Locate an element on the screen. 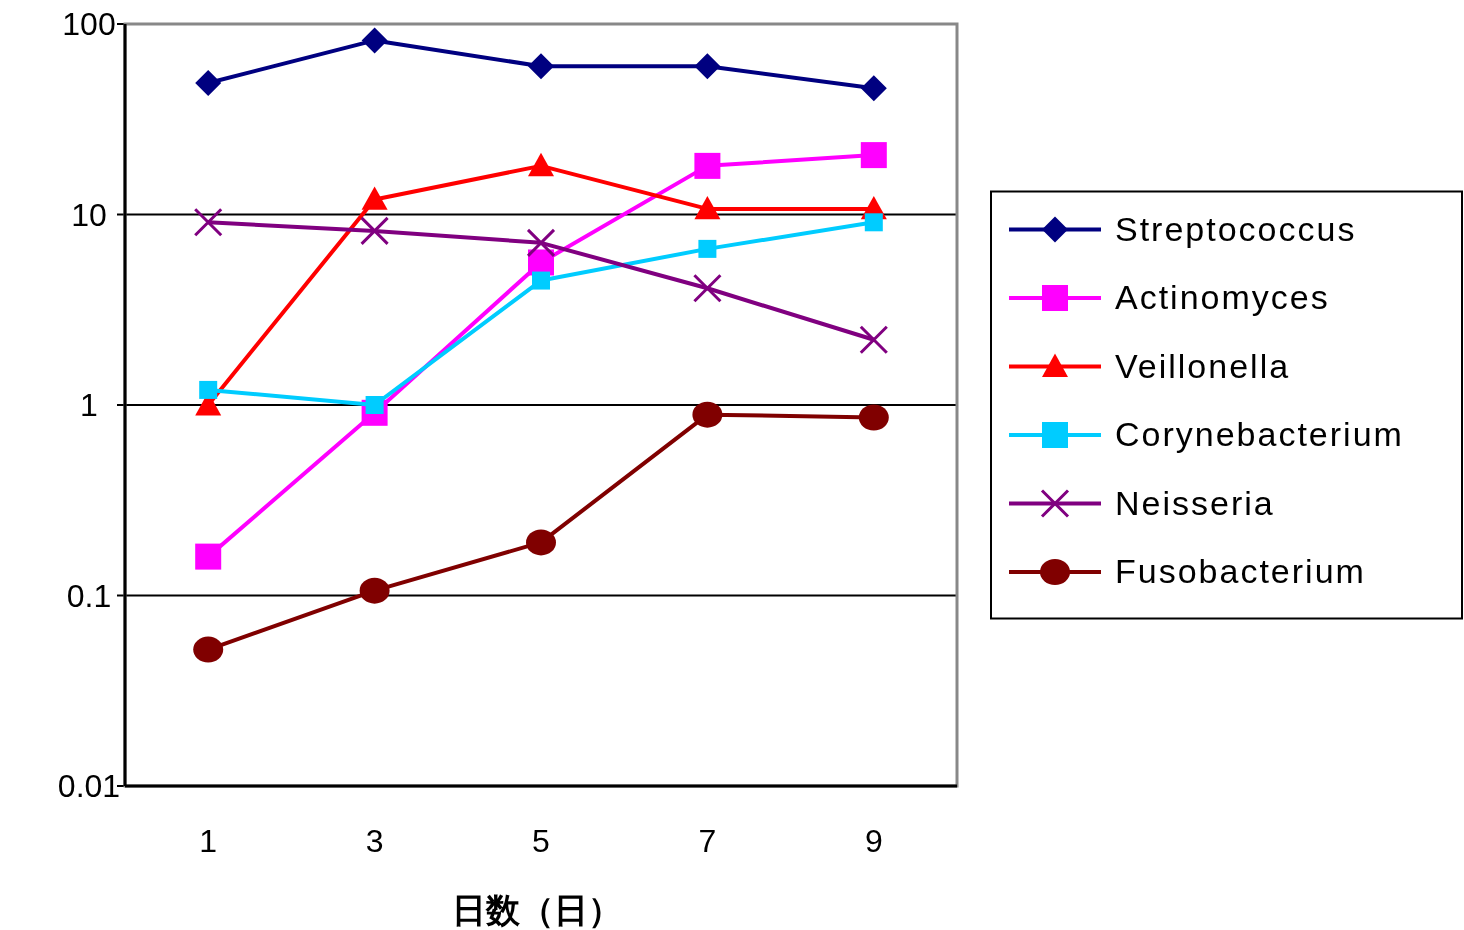 The image size is (1464, 930). x-tick-label: 1 is located at coordinates (208, 841).